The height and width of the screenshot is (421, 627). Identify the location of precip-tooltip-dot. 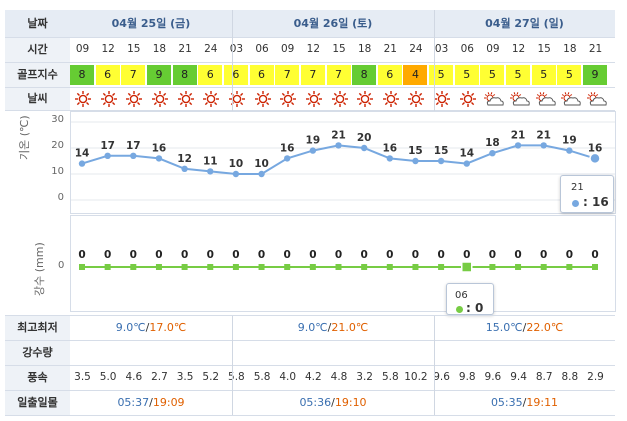
(459, 309).